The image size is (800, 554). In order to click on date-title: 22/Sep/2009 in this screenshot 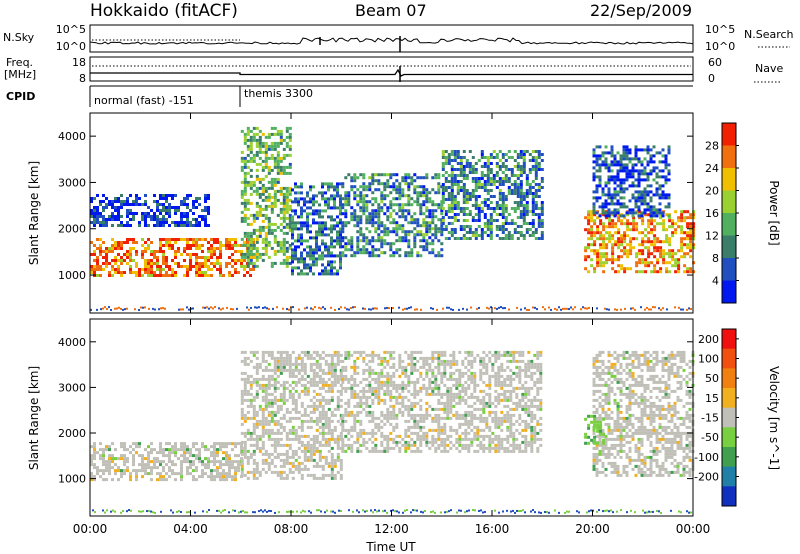, I will do `click(641, 10)`.